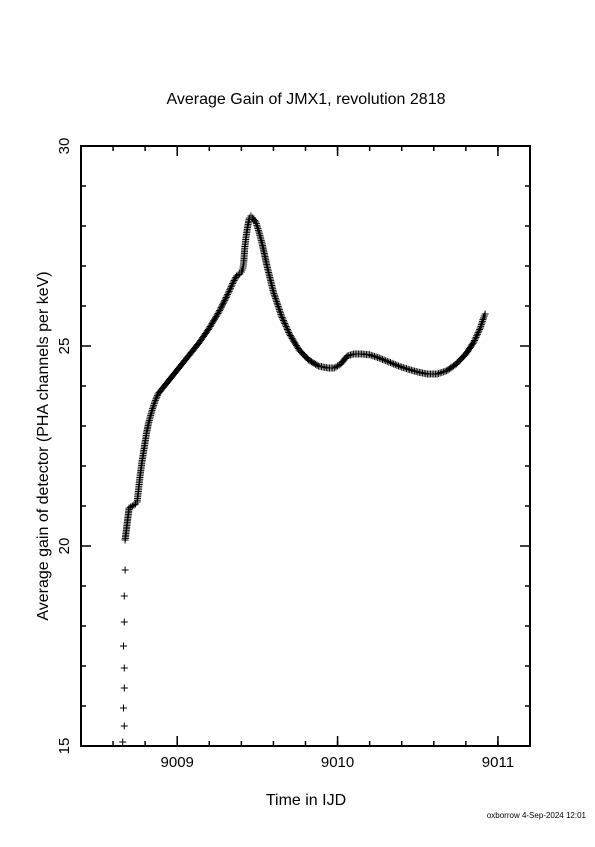 Image resolution: width=595 pixels, height=847 pixels. I want to click on x-axis-label: Time in IJD, so click(306, 800).